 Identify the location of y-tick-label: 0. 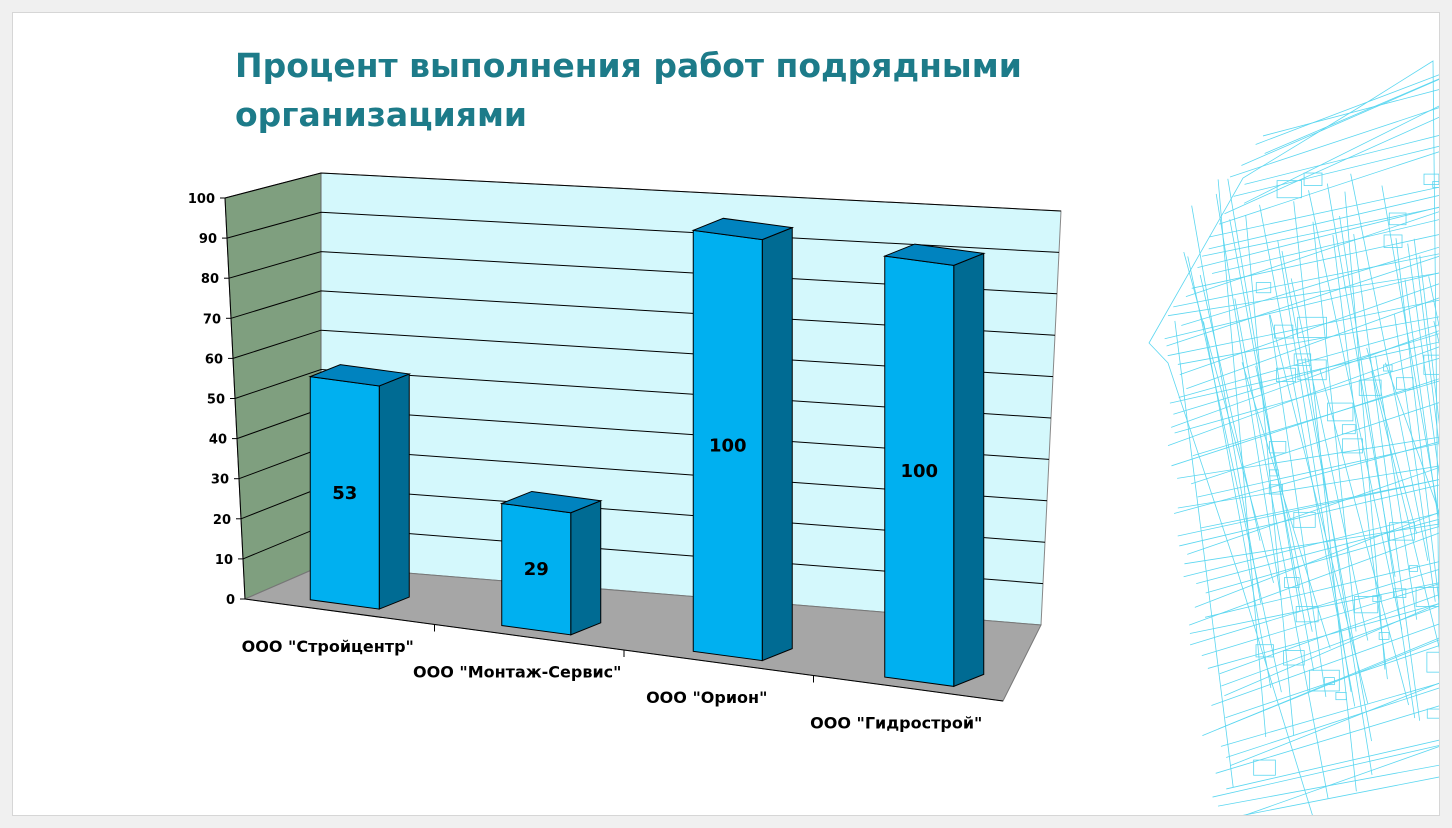
(230, 600).